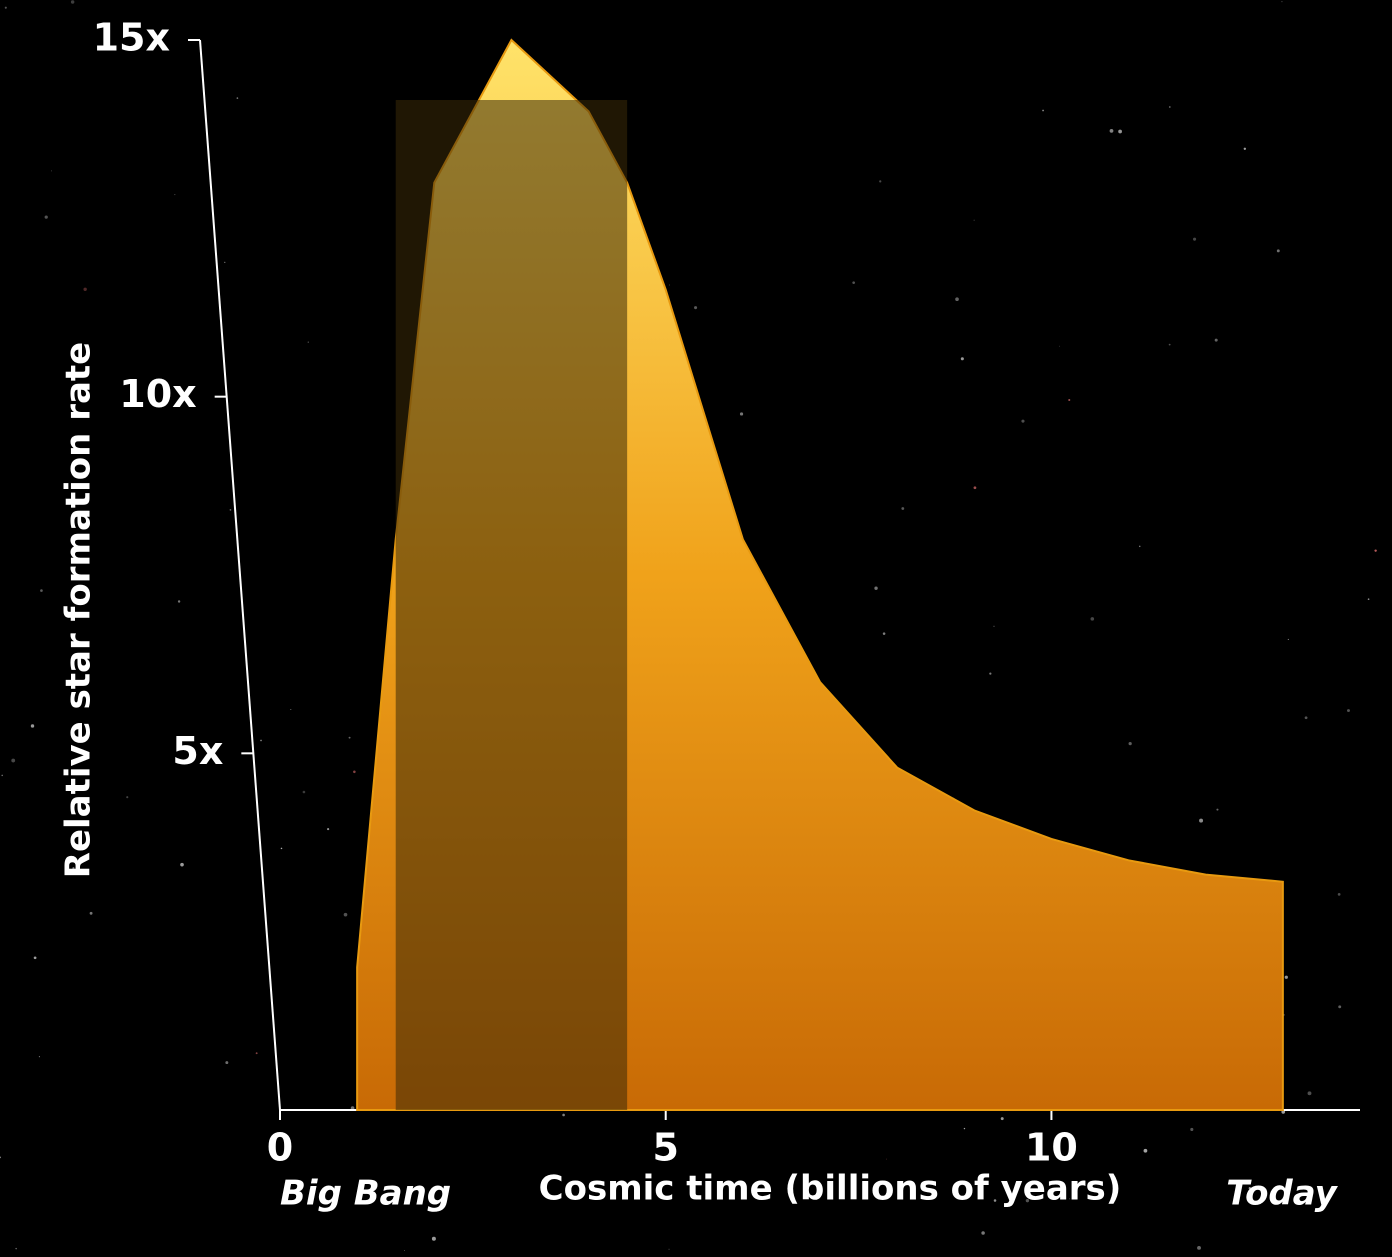  Describe the element at coordinates (1051, 1148) in the screenshot. I see `x-tick-label: 10` at that location.